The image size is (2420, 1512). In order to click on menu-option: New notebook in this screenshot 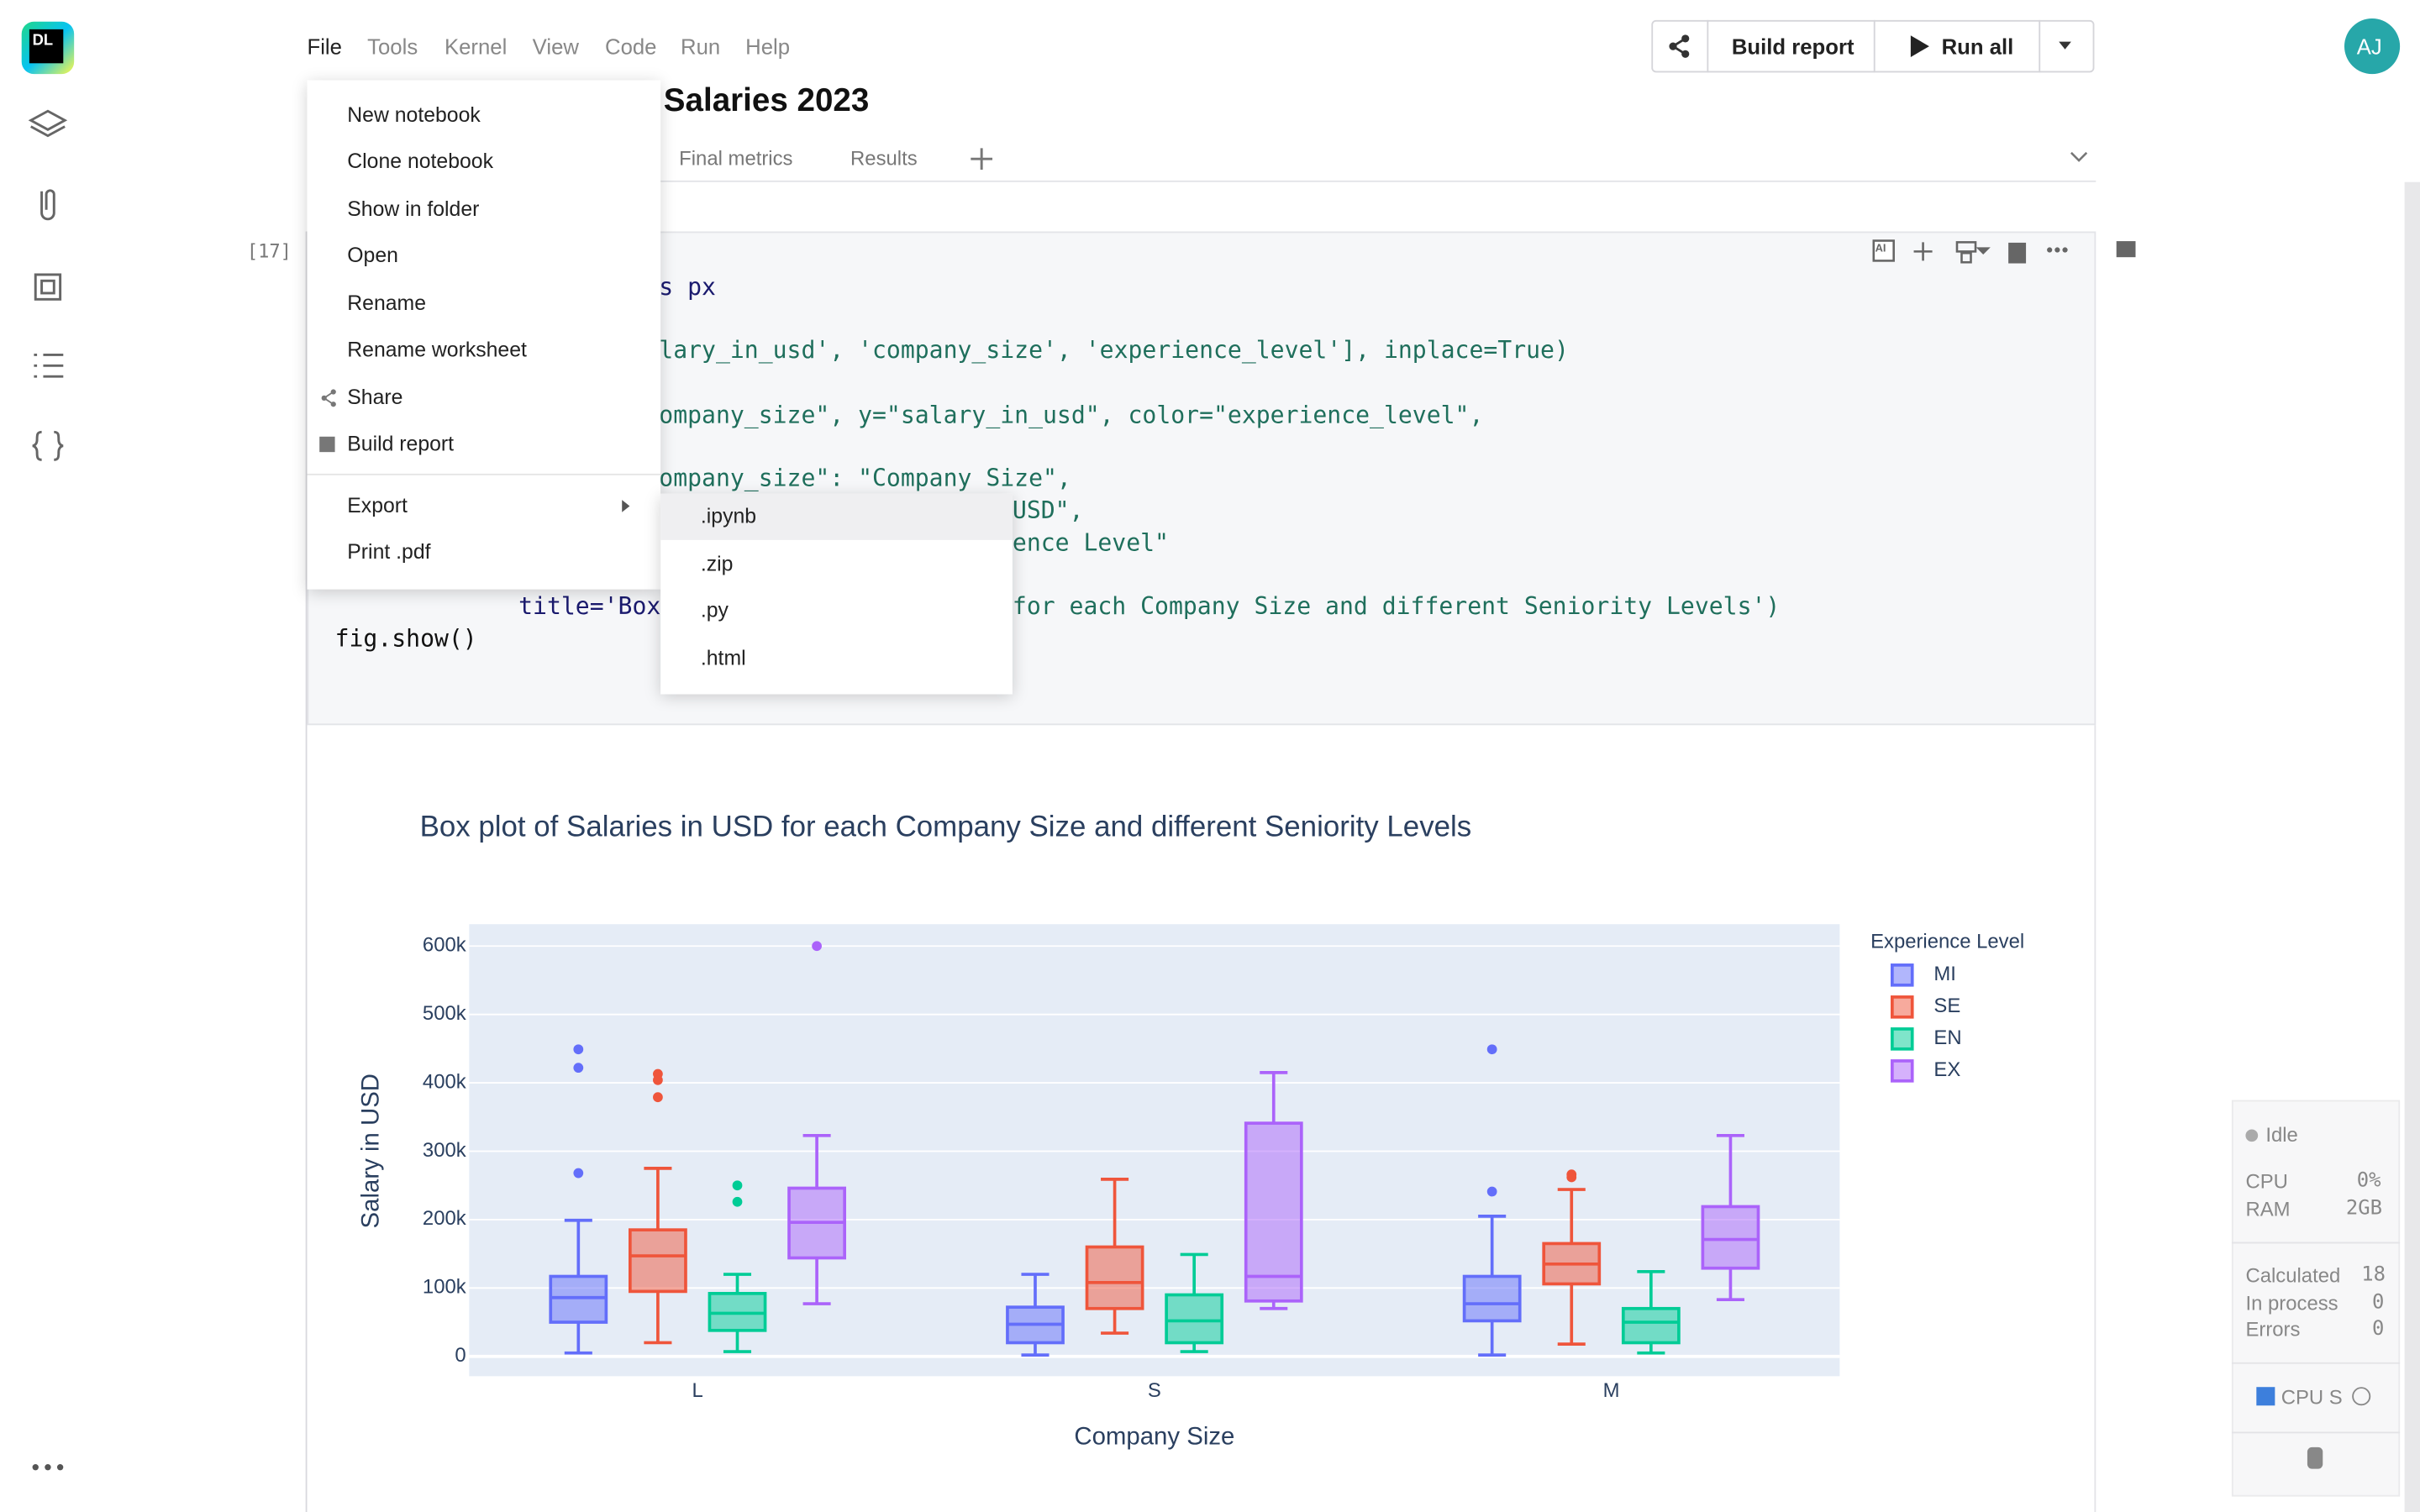, I will do `click(414, 115)`.